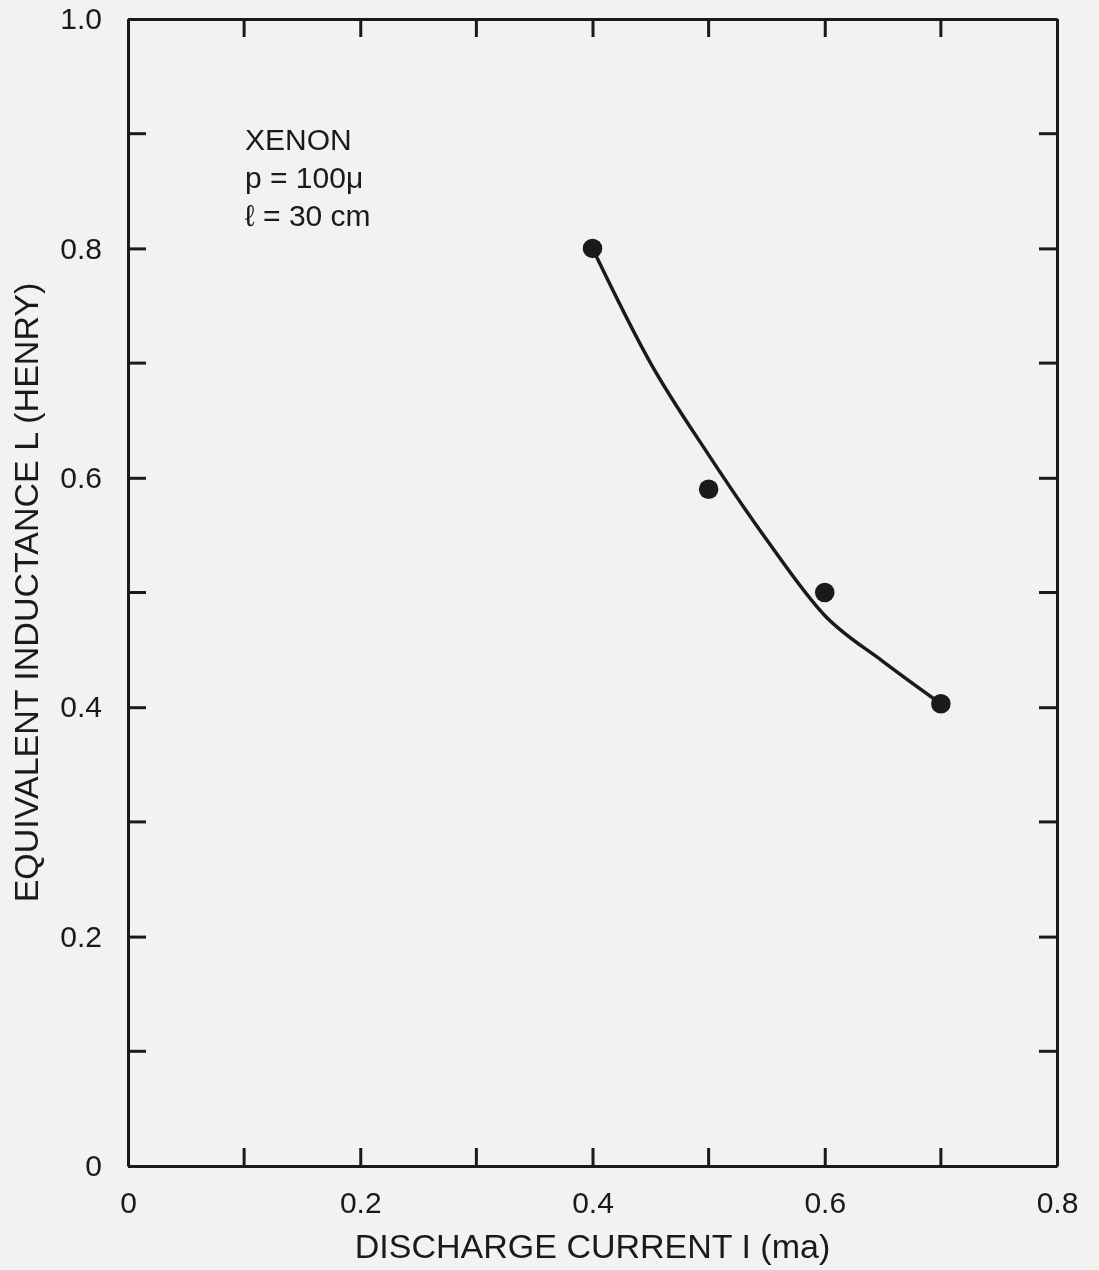 The height and width of the screenshot is (1270, 1099). Describe the element at coordinates (81, 248) in the screenshot. I see `y-tick-label: 0.8` at that location.